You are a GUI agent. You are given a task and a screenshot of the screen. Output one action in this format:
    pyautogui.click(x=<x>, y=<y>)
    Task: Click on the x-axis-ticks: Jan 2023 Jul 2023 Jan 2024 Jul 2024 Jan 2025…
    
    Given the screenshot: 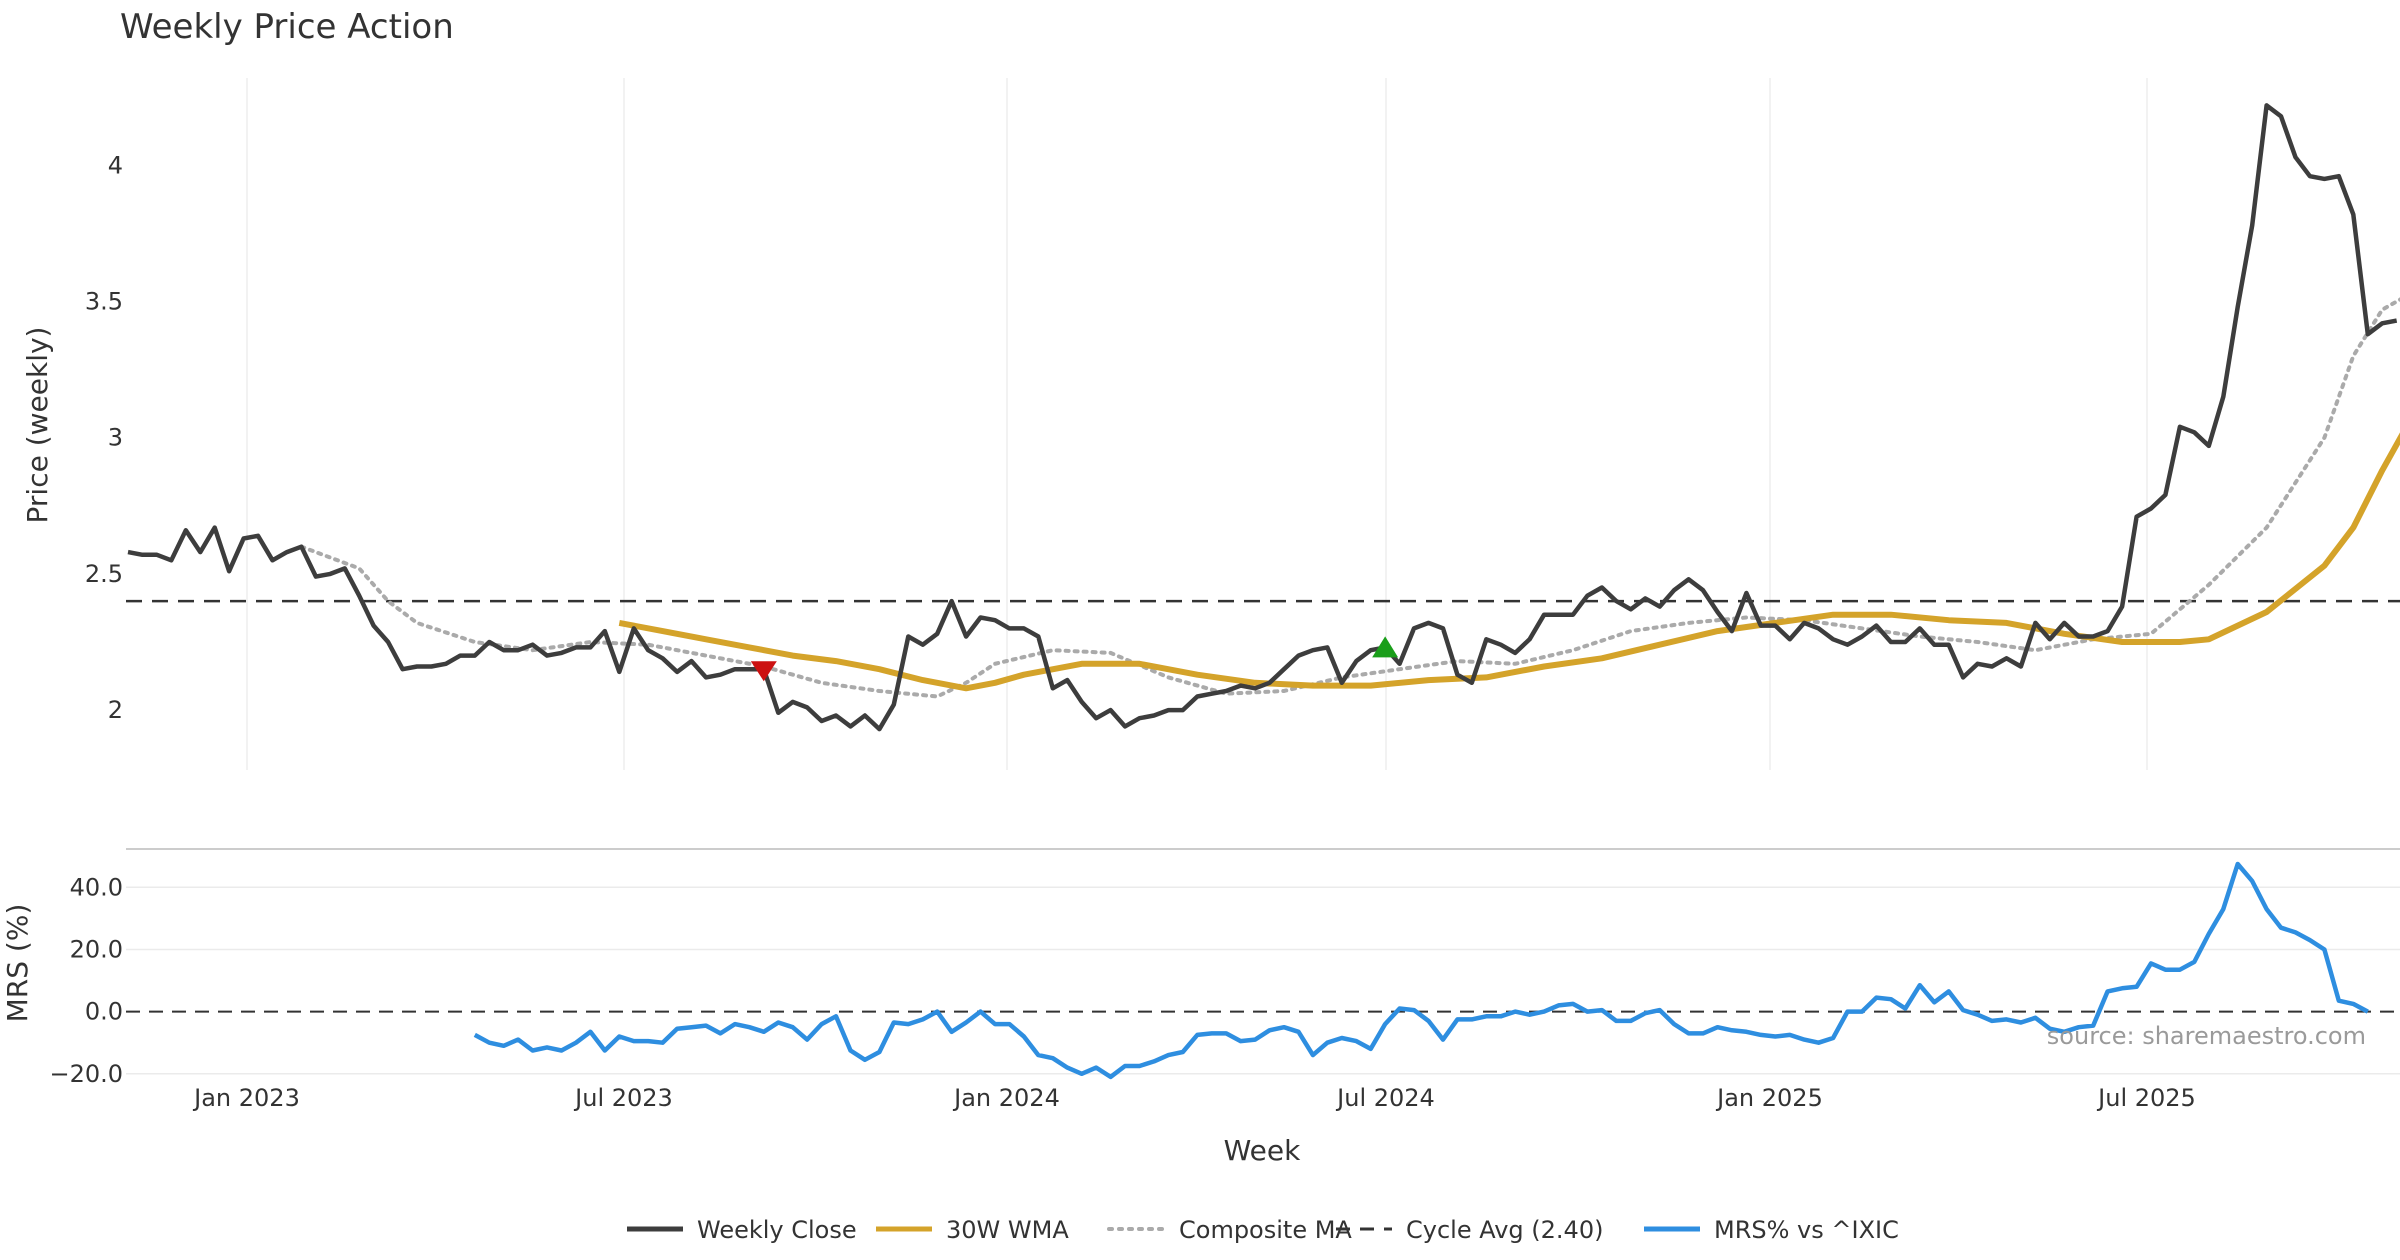 What is the action you would take?
    pyautogui.click(x=1194, y=1098)
    